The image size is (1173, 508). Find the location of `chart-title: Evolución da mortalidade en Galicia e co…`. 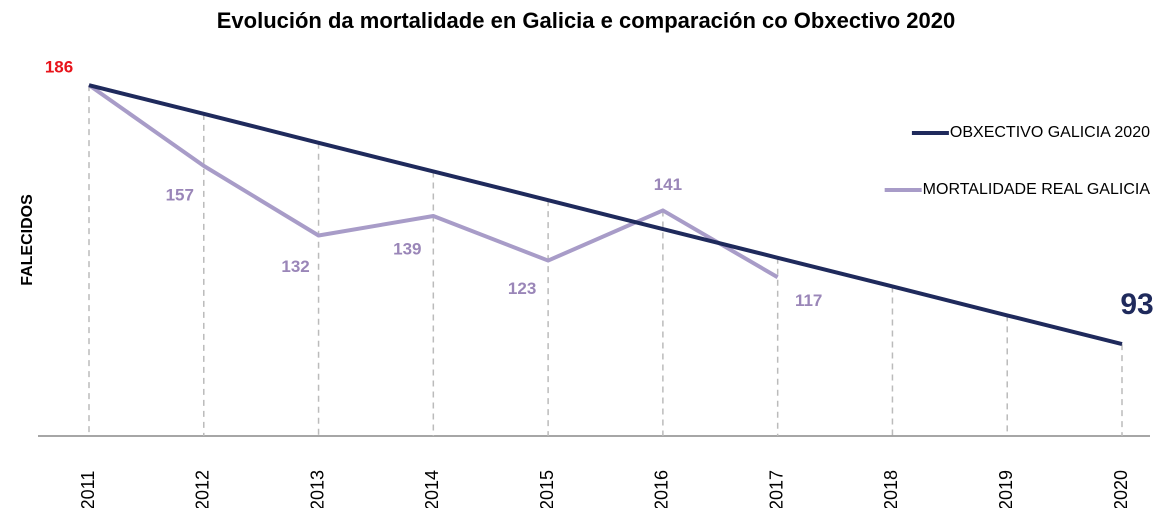

chart-title: Evolución da mortalidade en Galicia e co… is located at coordinates (586, 20).